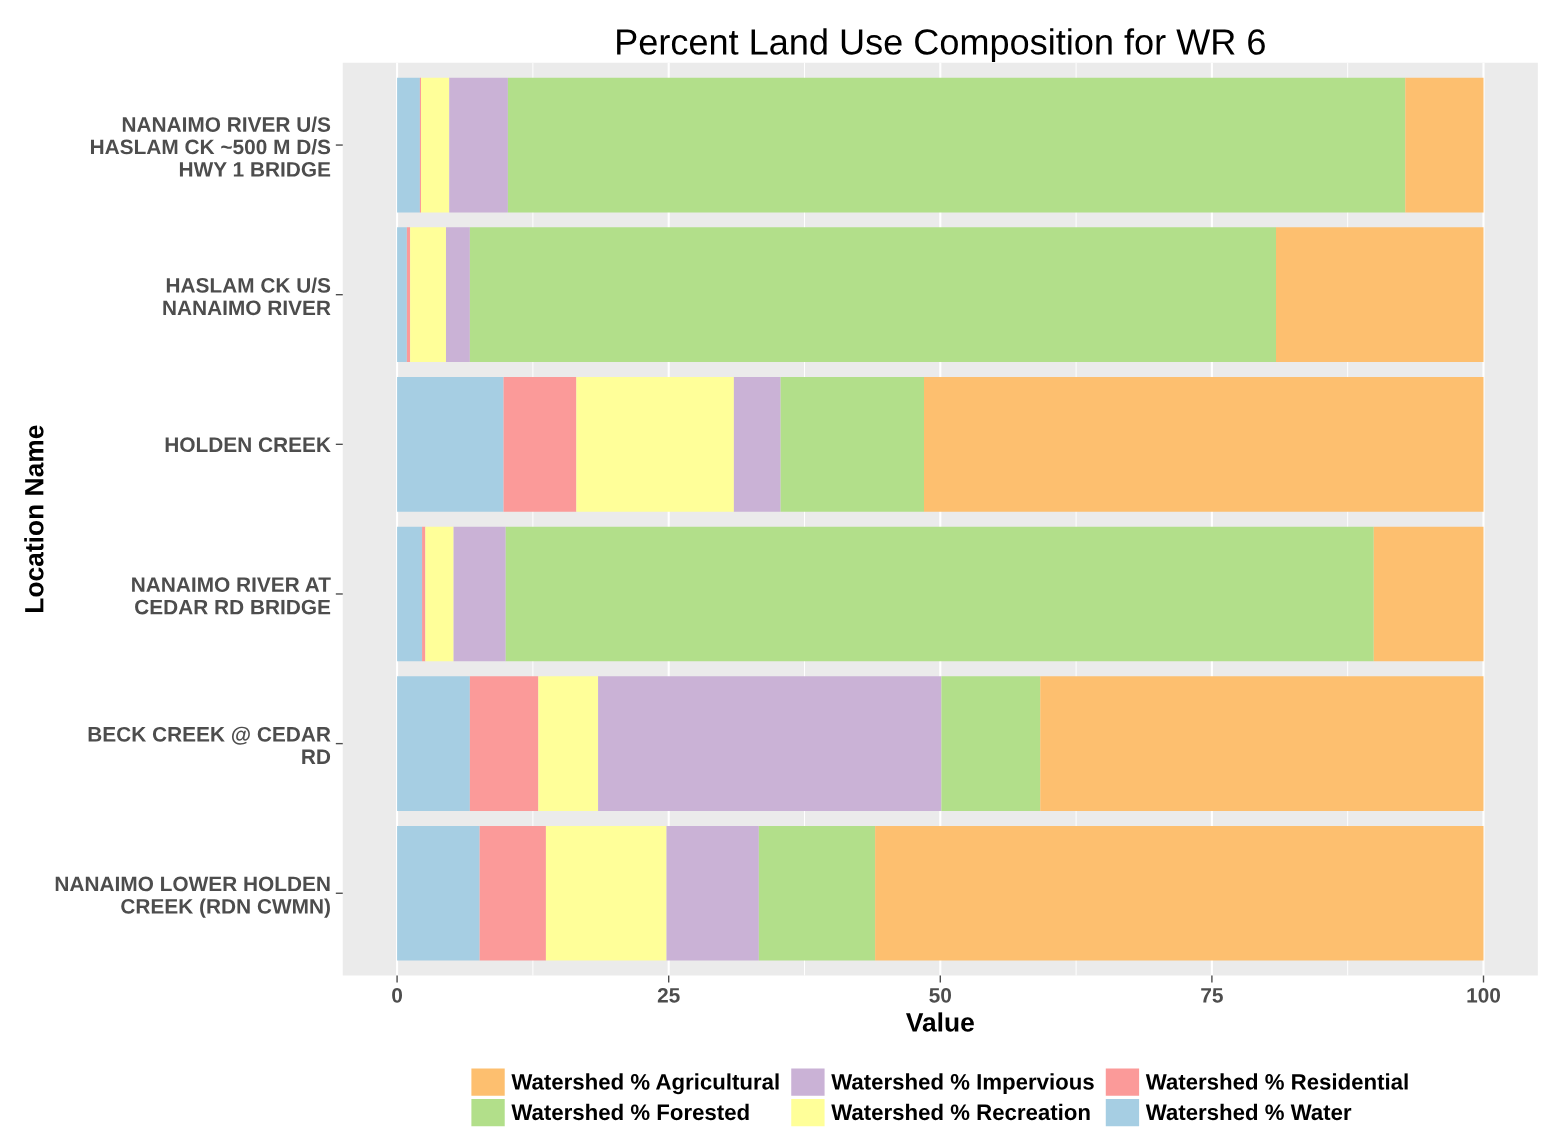 The width and height of the screenshot is (1544, 1141). What do you see at coordinates (630, 1112) in the screenshot?
I see `legend-label: Watershed % Forested` at bounding box center [630, 1112].